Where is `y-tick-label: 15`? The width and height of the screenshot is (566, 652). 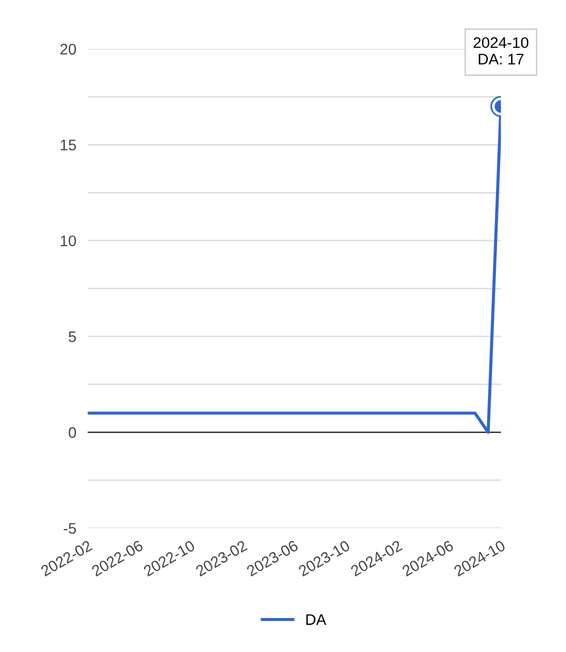
y-tick-label: 15 is located at coordinates (68, 145).